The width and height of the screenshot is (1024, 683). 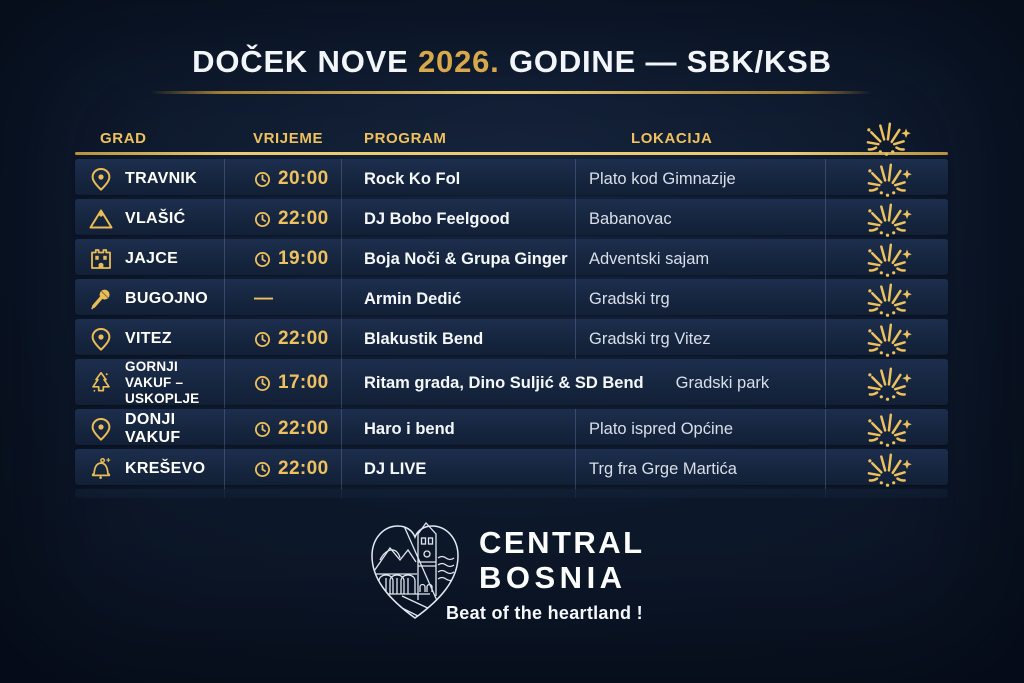 I want to click on time-cell: 20:00, so click(x=282, y=179).